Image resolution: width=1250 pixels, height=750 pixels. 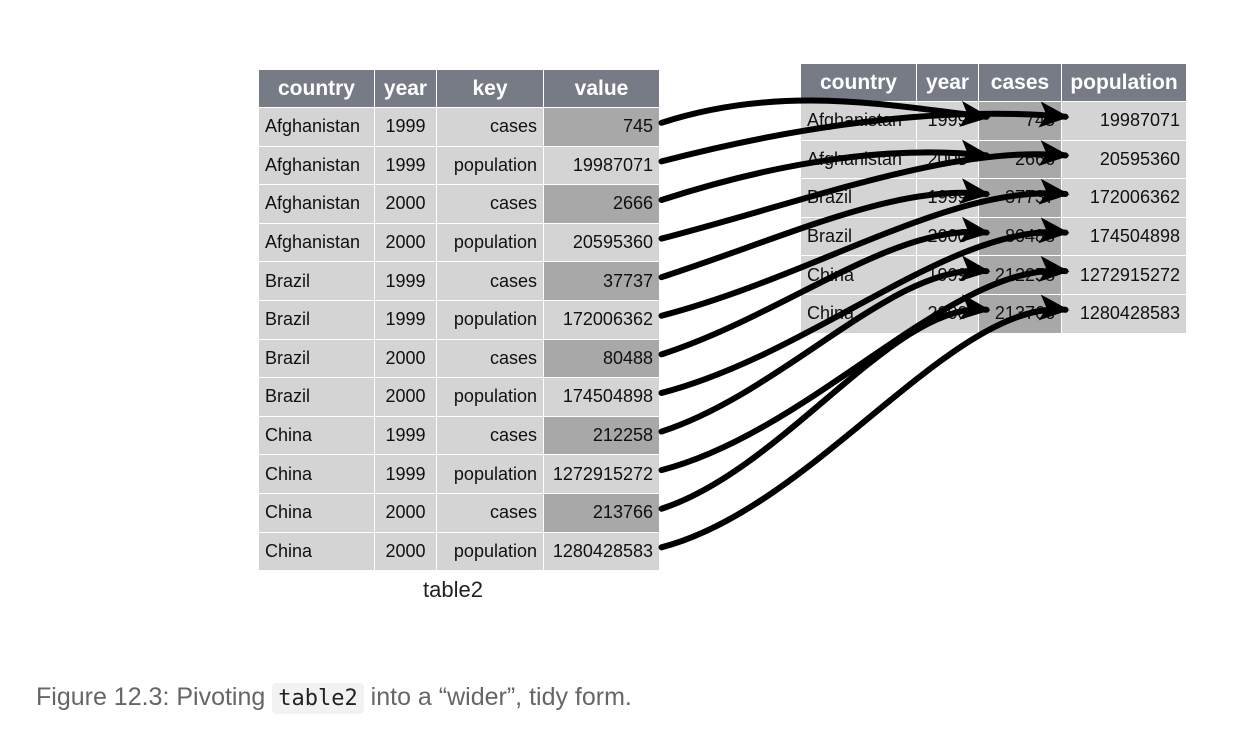 What do you see at coordinates (453, 589) in the screenshot?
I see `table-name-label: table2` at bounding box center [453, 589].